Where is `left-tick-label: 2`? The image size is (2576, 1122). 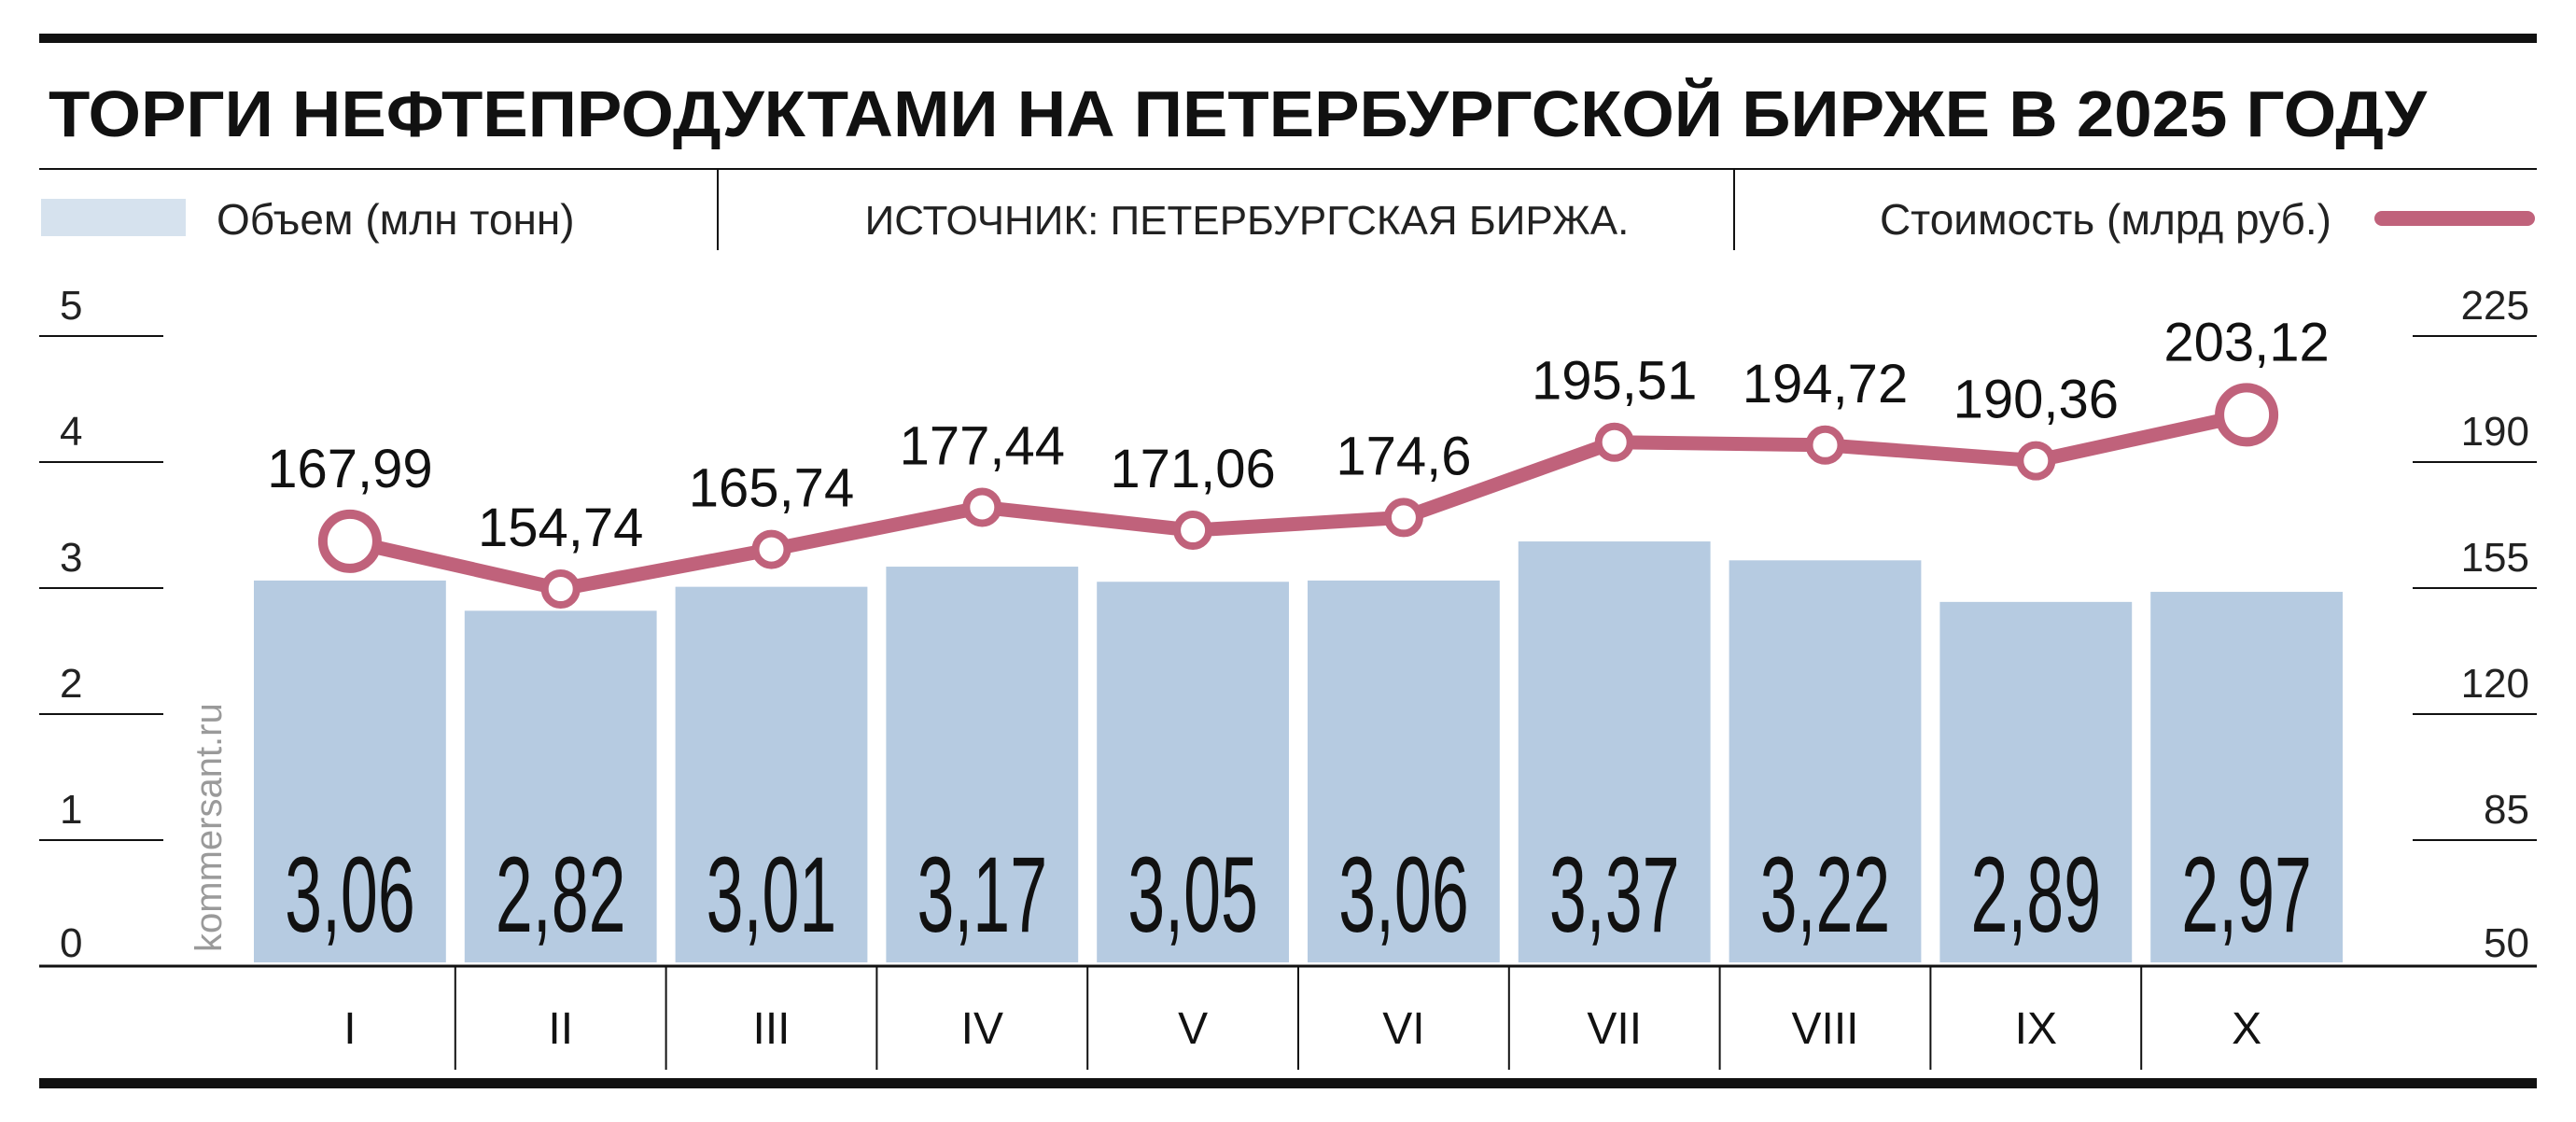 left-tick-label: 2 is located at coordinates (71, 684).